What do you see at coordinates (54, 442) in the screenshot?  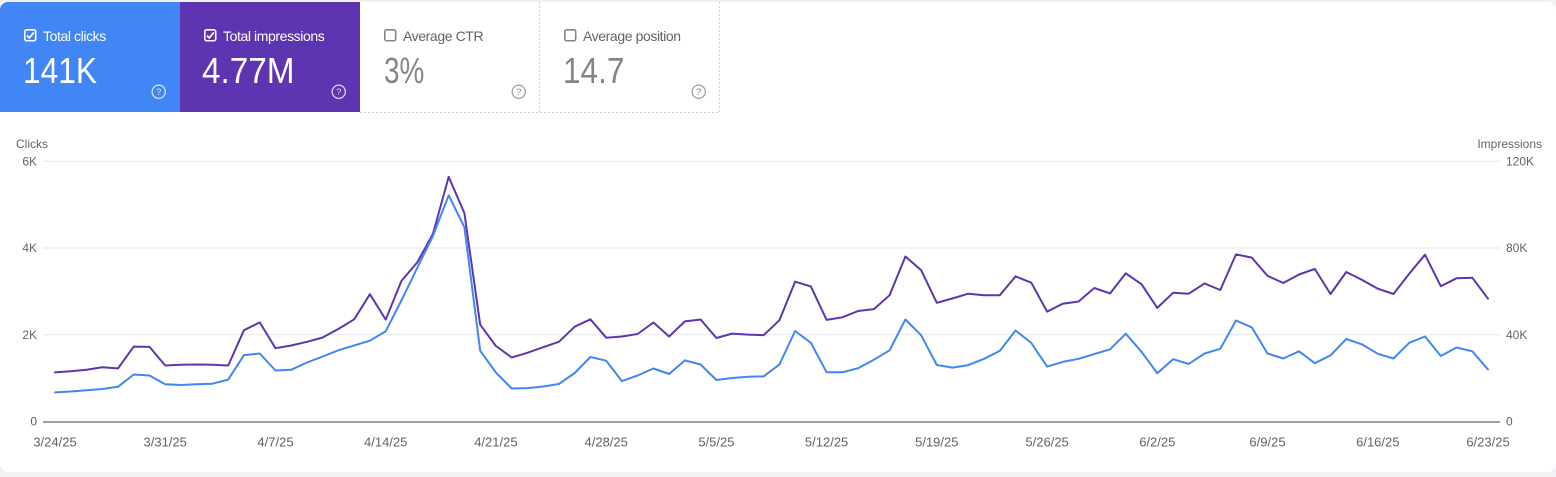 I see `svg-text: 3/24/25` at bounding box center [54, 442].